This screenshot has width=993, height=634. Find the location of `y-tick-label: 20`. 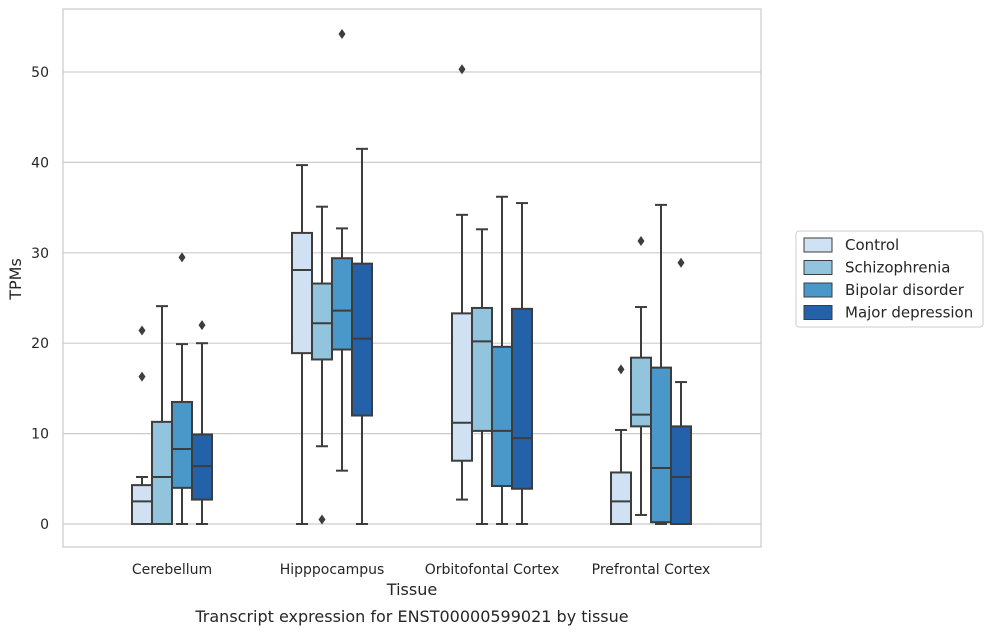

y-tick-label: 20 is located at coordinates (40, 344).